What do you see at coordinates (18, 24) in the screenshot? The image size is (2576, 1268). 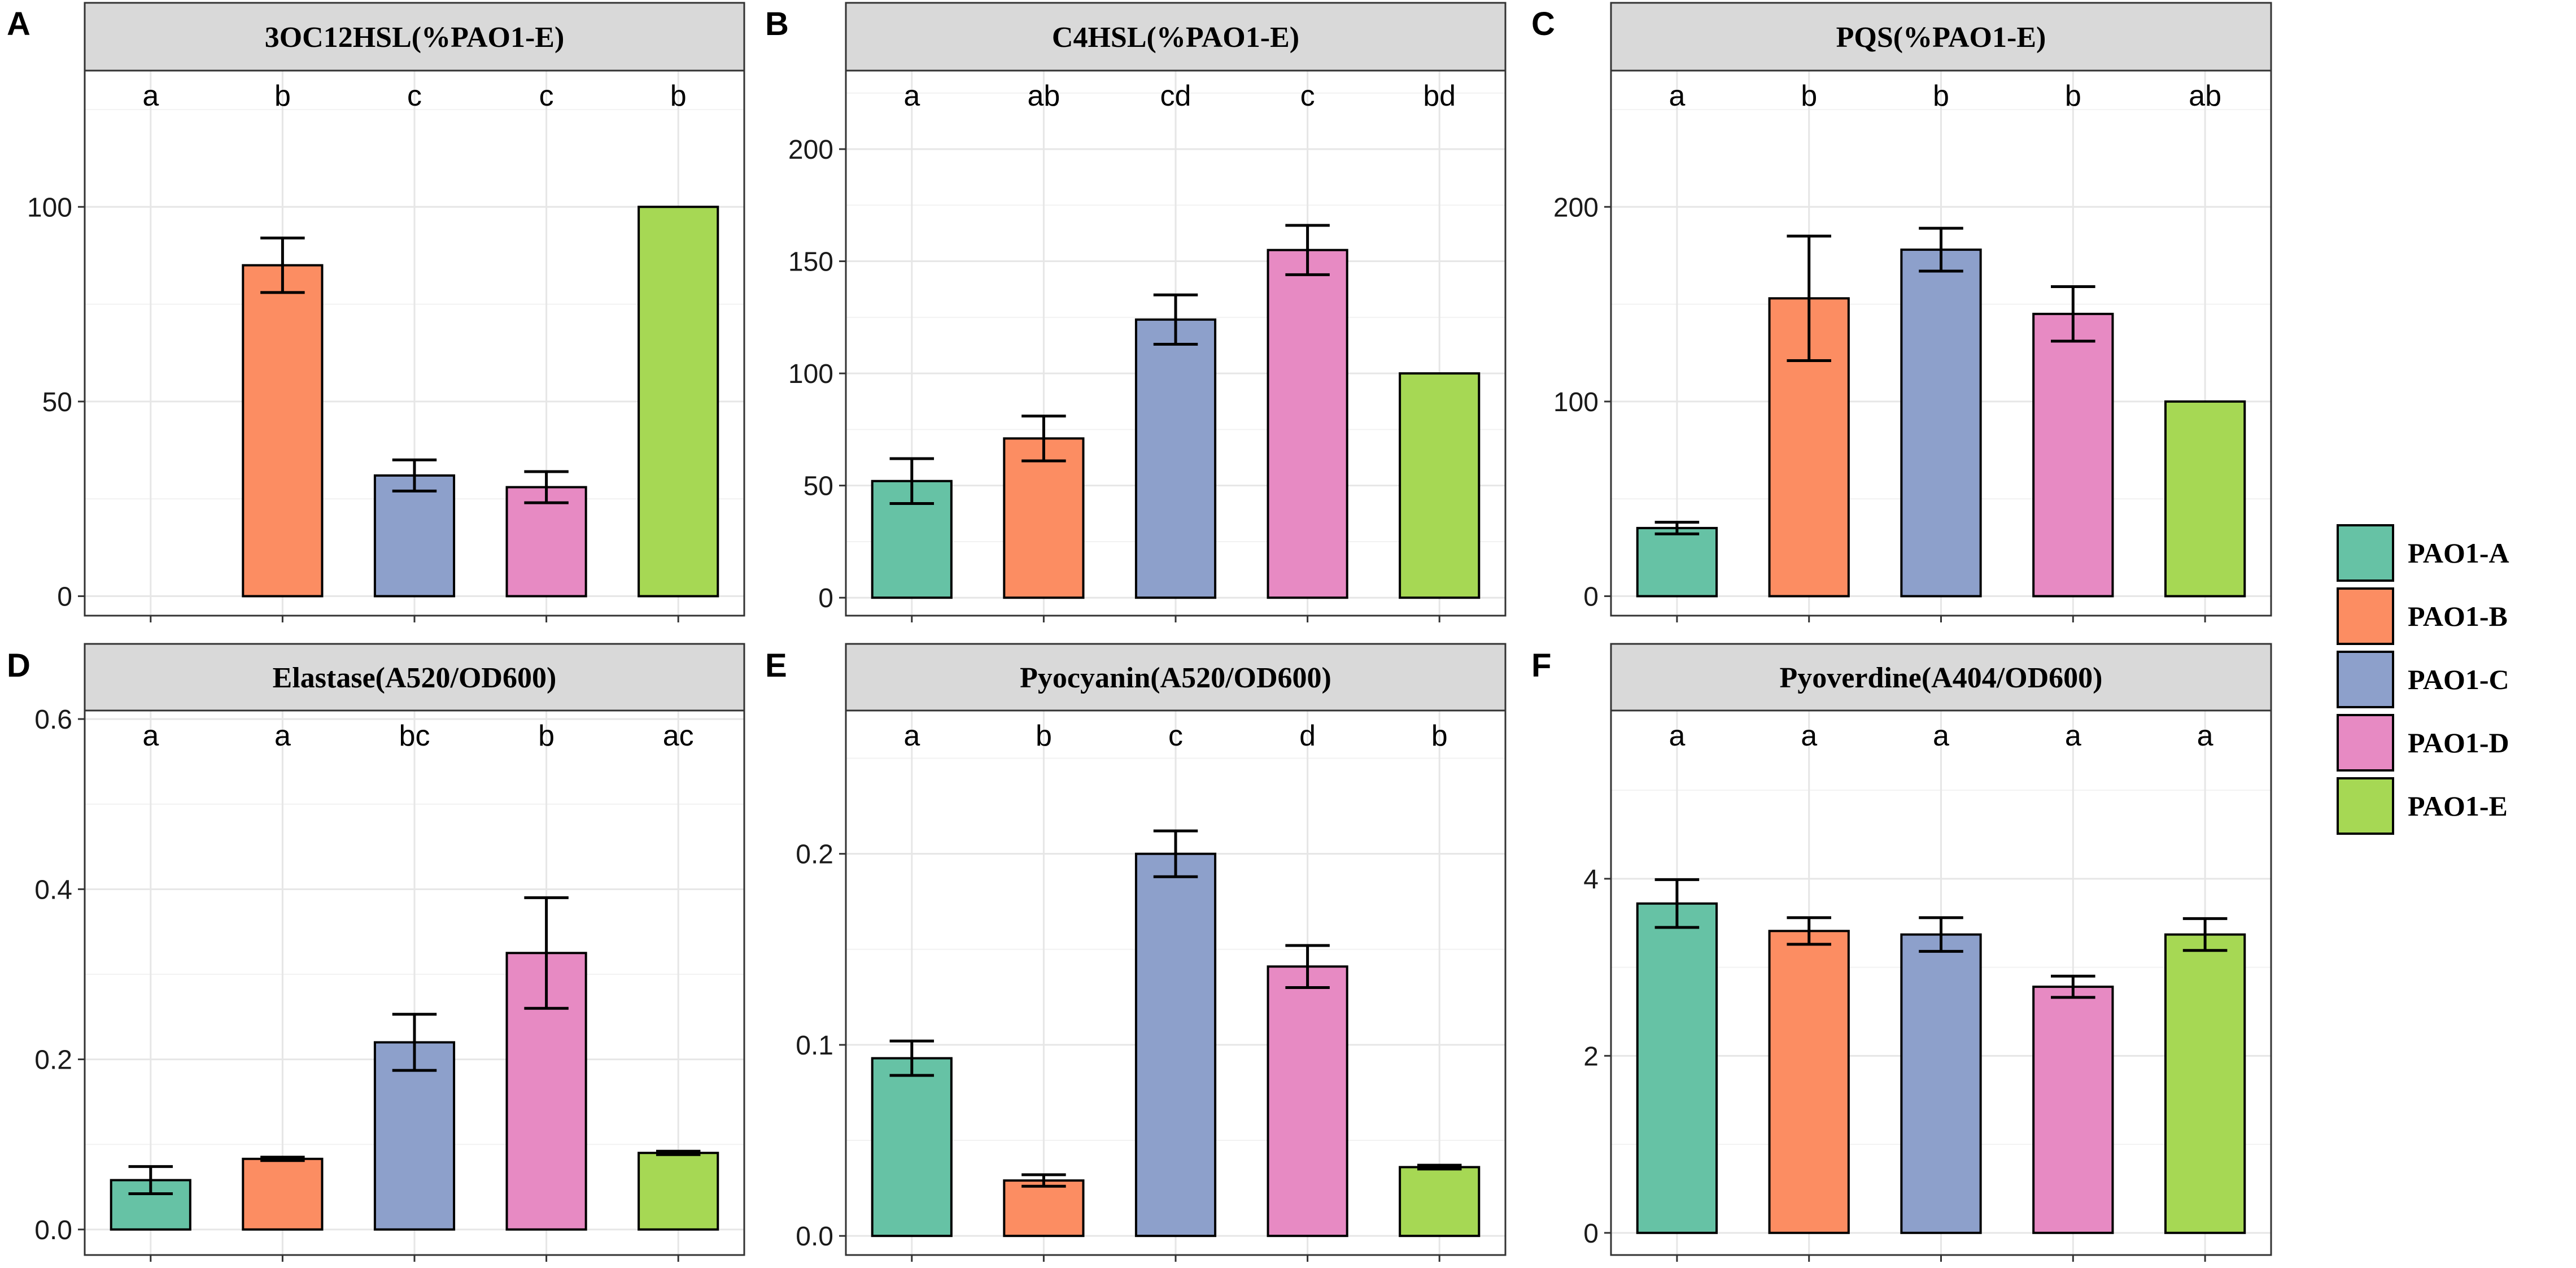 I see `panel-letter: A` at bounding box center [18, 24].